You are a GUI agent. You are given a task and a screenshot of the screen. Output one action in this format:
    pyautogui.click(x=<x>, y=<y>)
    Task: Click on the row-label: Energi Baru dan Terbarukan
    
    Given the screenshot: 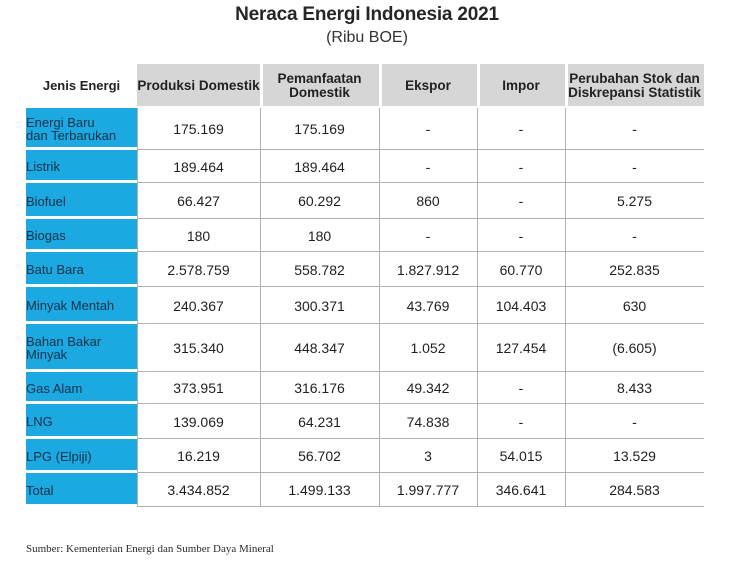 What is the action you would take?
    pyautogui.click(x=81, y=129)
    